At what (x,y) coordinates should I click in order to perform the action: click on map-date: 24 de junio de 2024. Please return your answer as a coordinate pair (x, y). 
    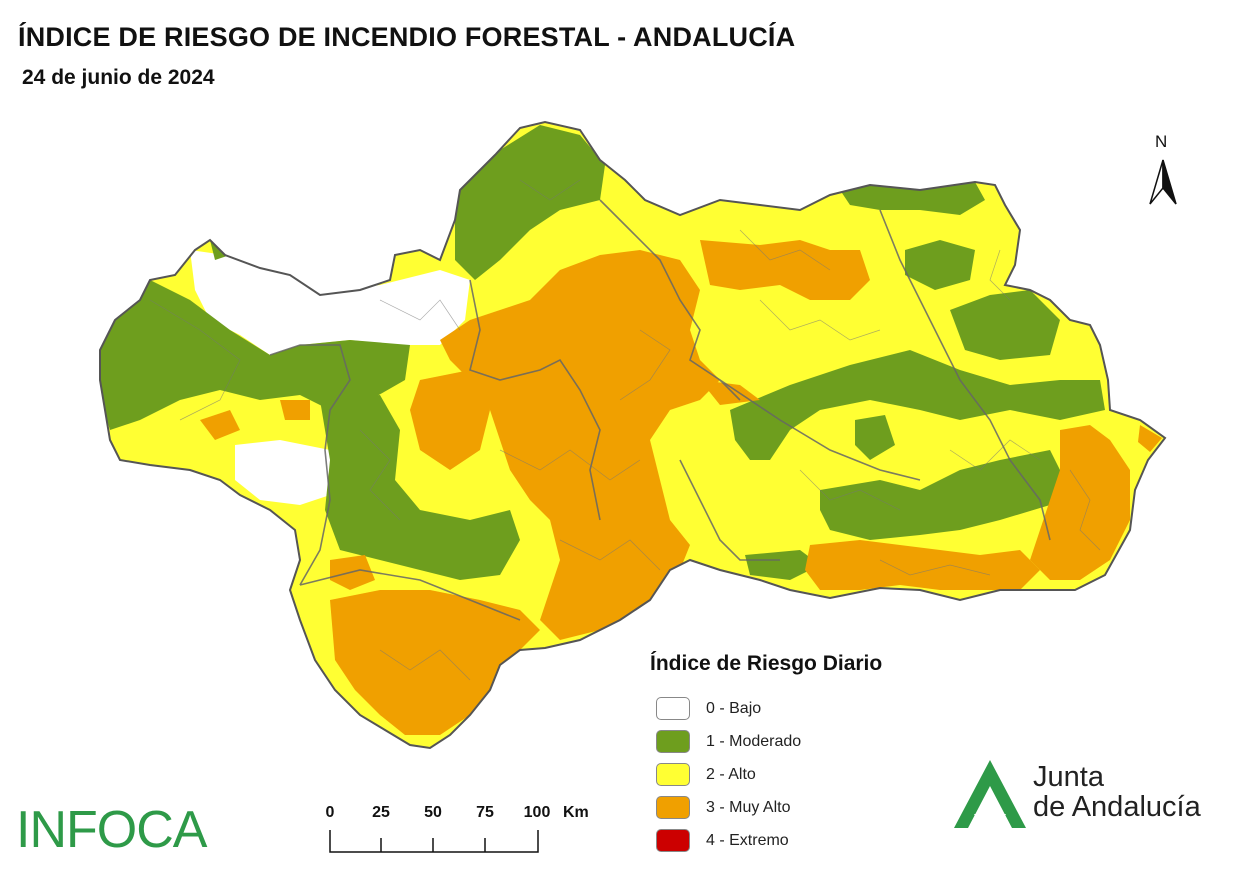
    Looking at the image, I should click on (118, 77).